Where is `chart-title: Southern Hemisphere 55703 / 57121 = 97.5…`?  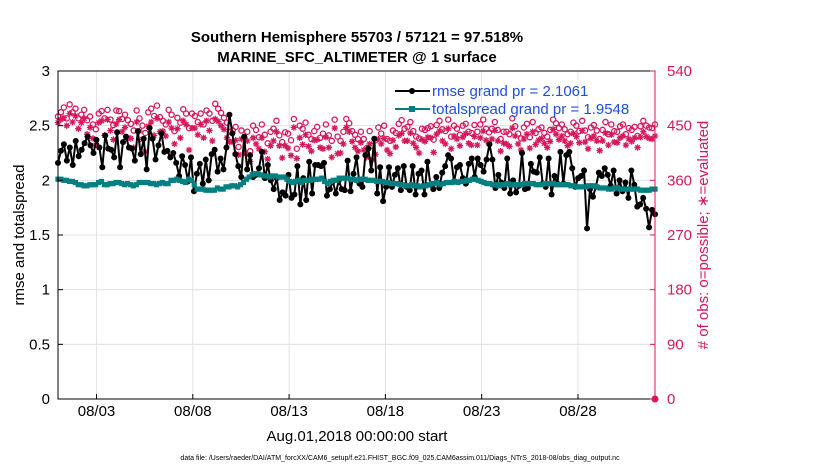
chart-title: Southern Hemisphere 55703 / 57121 = 97.5… is located at coordinates (357, 37).